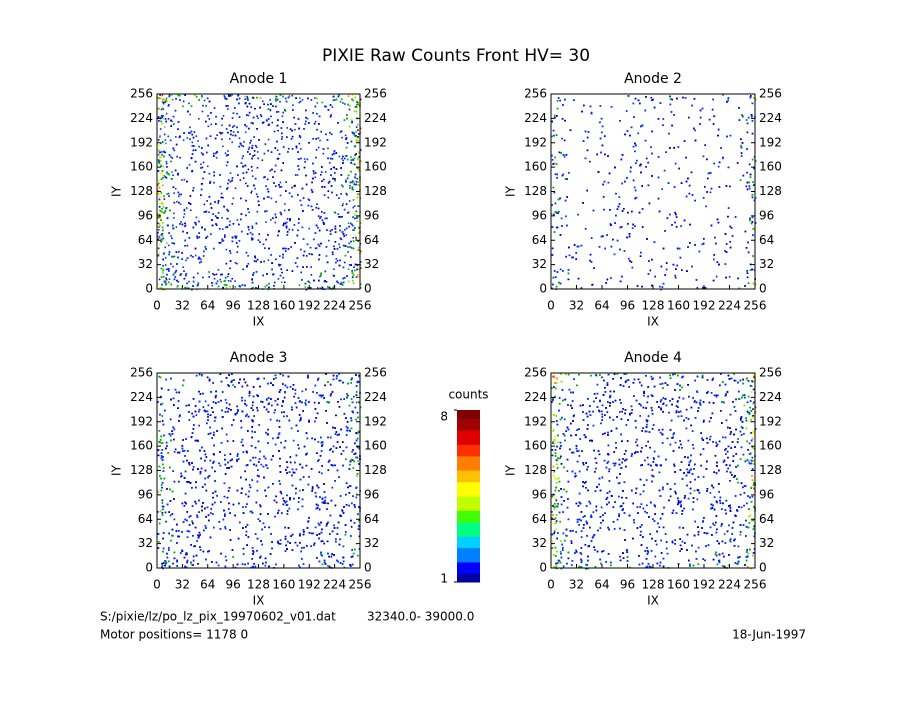 The image size is (913, 705). I want to click on y-tick-label: 64, so click(145, 240).